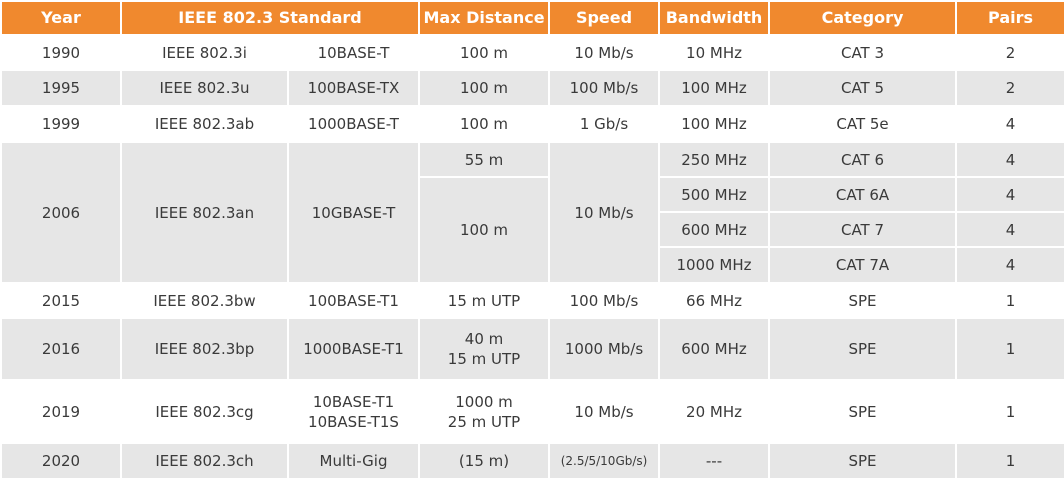  Describe the element at coordinates (604, 461) in the screenshot. I see `table-cell: (2.5/5/10Gb/s)` at that location.